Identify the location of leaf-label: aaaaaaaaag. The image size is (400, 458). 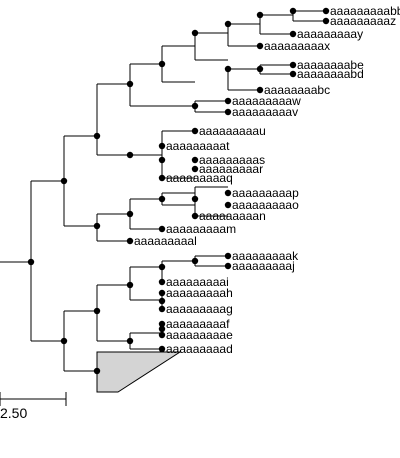
(199, 309).